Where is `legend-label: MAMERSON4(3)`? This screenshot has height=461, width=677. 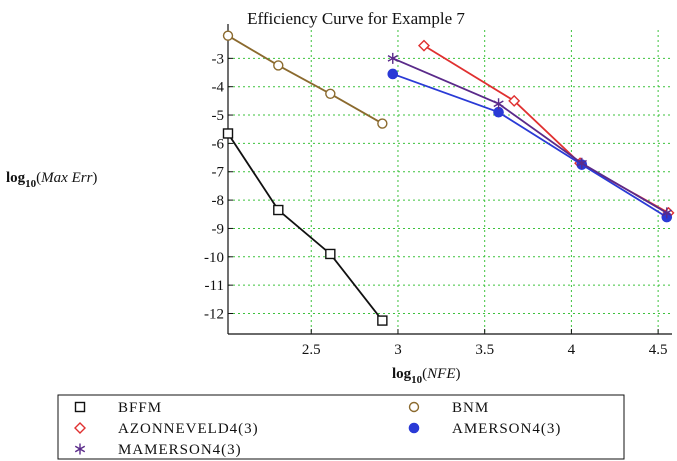 legend-label: MAMERSON4(3) is located at coordinates (180, 450).